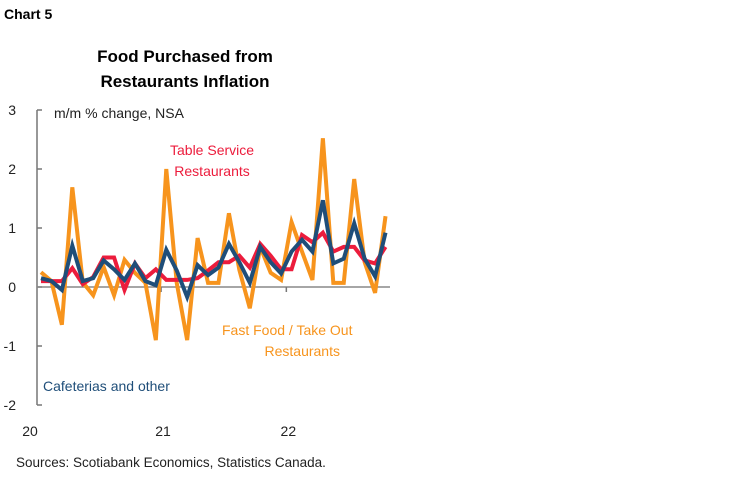 The width and height of the screenshot is (750, 483). What do you see at coordinates (212, 150) in the screenshot?
I see `annotation-line: Table Service` at bounding box center [212, 150].